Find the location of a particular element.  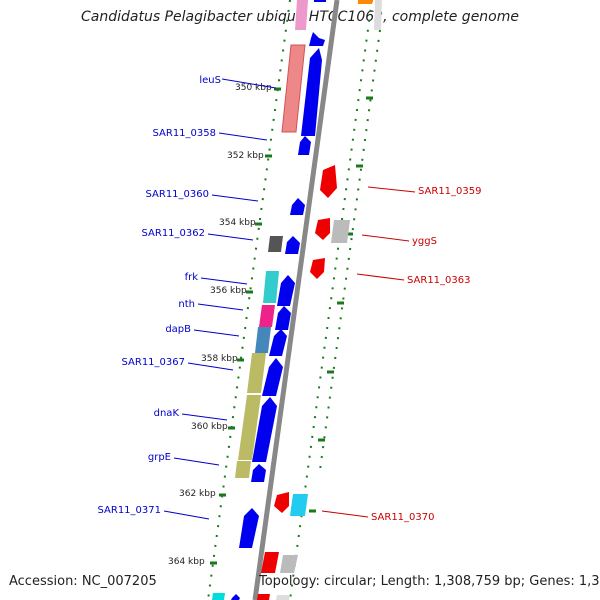

ruler-label-360: 360 kbp is located at coordinates (209, 427).